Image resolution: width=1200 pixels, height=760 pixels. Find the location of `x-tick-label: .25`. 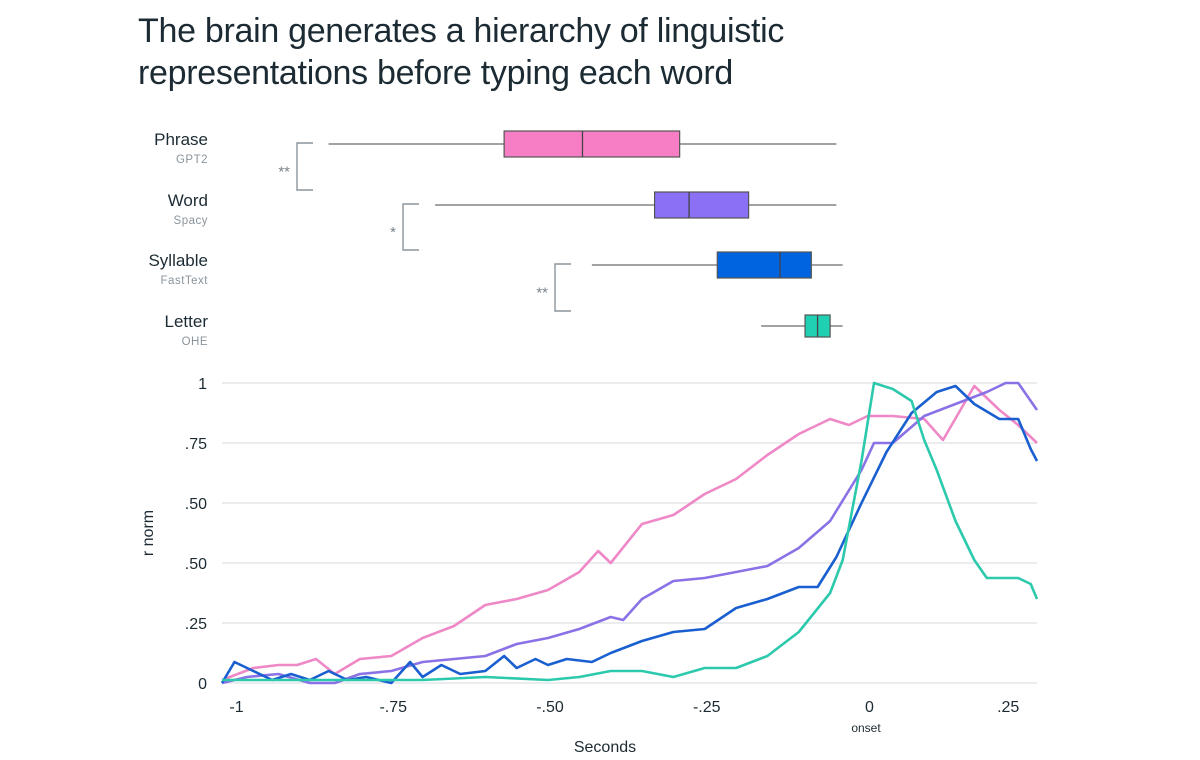

x-tick-label: .25 is located at coordinates (1008, 707).